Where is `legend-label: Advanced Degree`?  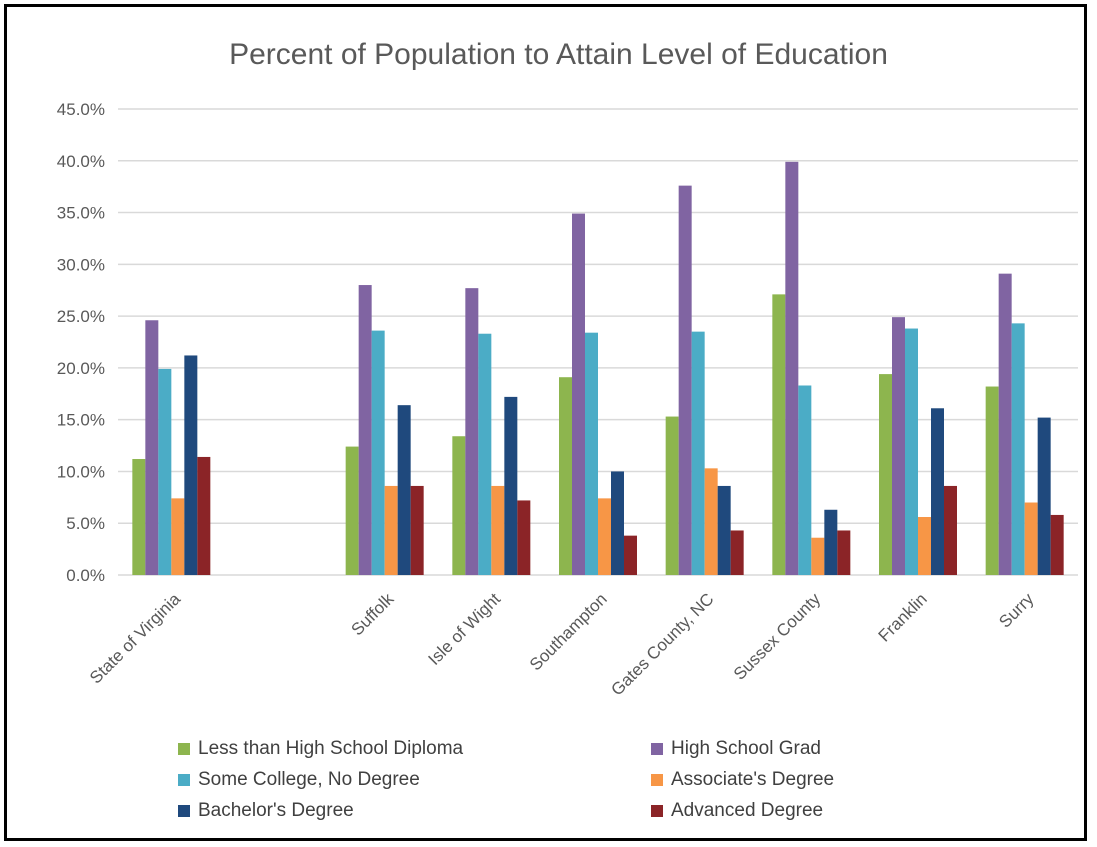 legend-label: Advanced Degree is located at coordinates (747, 810).